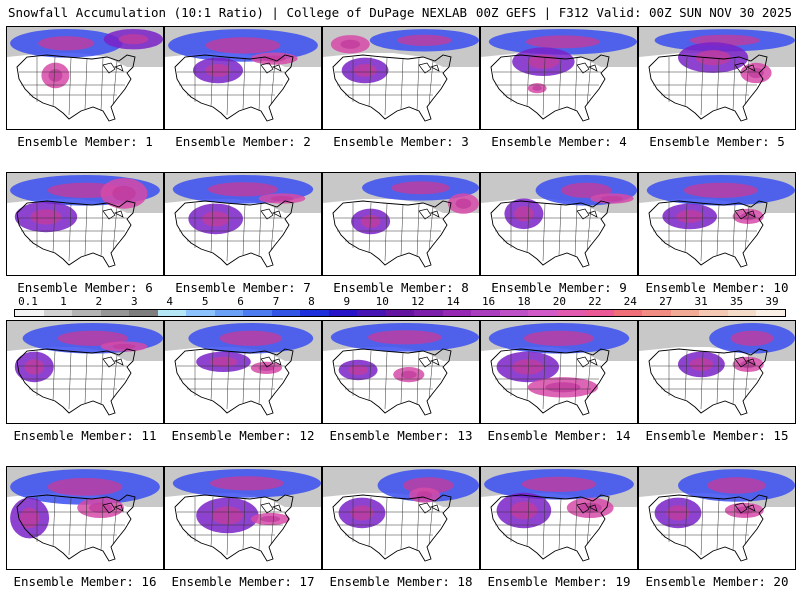 The image size is (800, 600). Describe the element at coordinates (134, 301) in the screenshot. I see `colorbar-tick-label: 3` at that location.